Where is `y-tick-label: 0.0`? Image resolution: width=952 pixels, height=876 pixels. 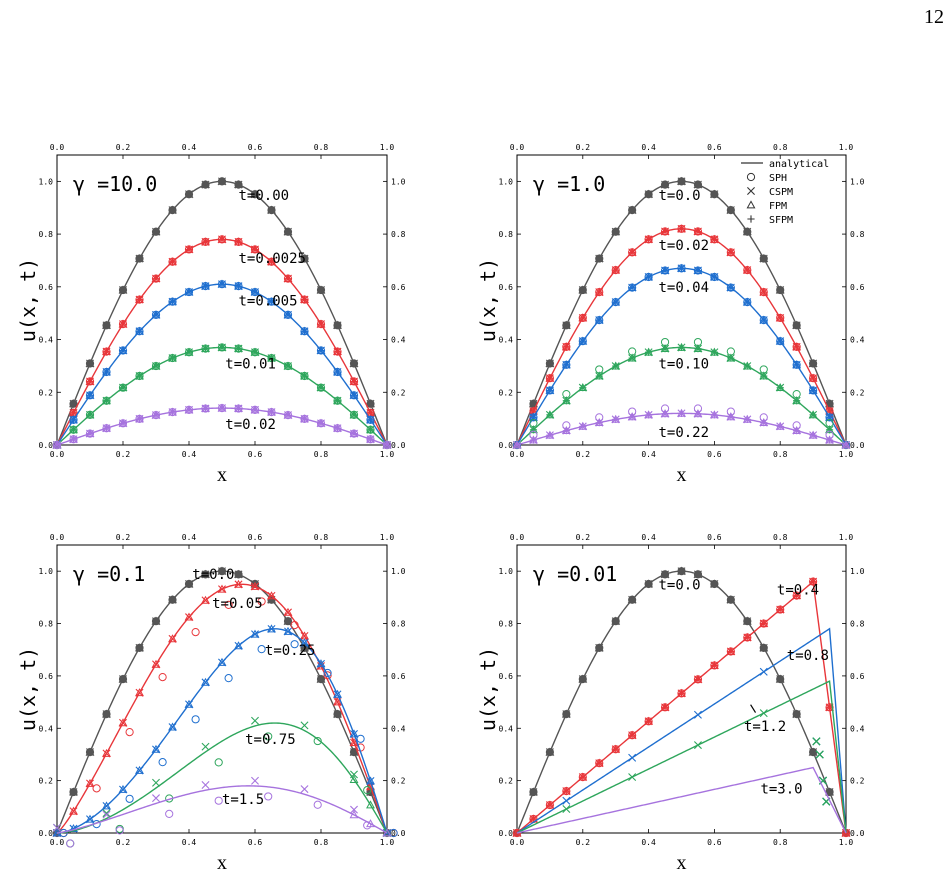 y-tick-label: 0.0 is located at coordinates (46, 833).